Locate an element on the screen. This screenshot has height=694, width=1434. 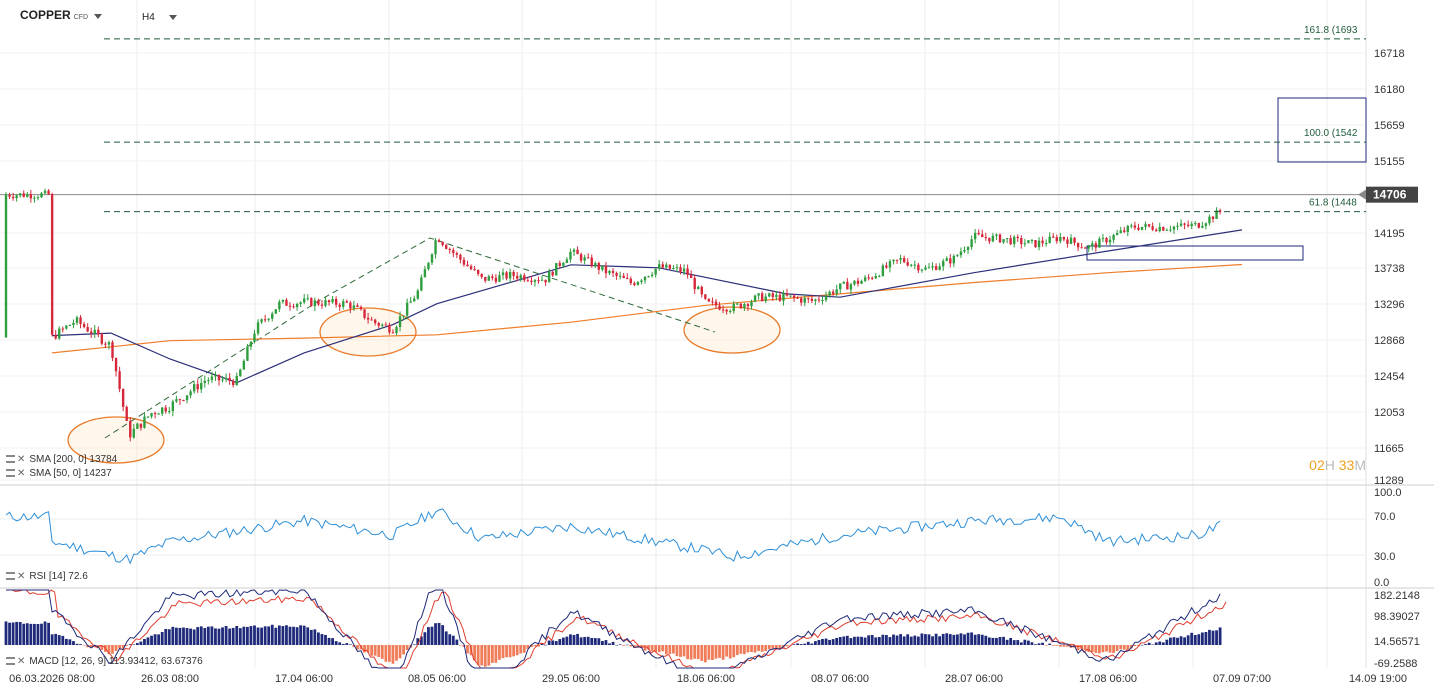
trend-lines is located at coordinates (410, 338).